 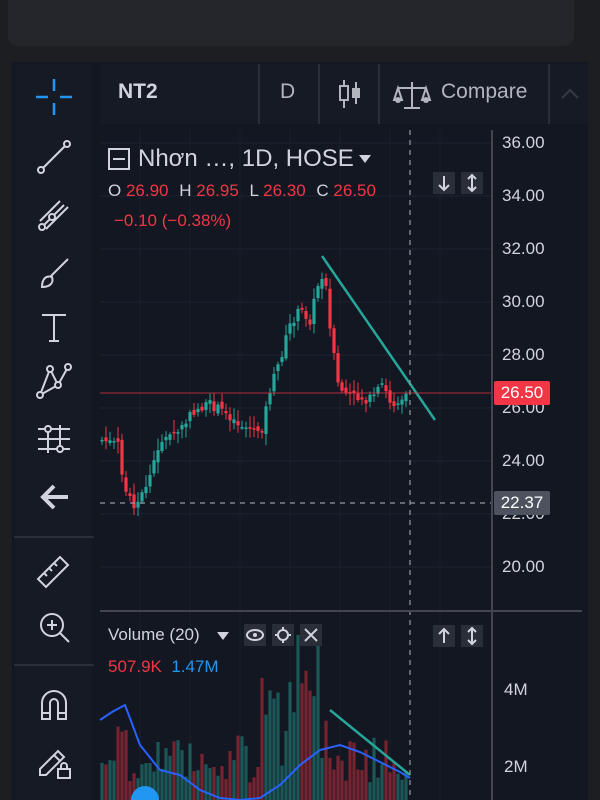 What do you see at coordinates (516, 766) in the screenshot?
I see `volume-tick: 2M` at bounding box center [516, 766].